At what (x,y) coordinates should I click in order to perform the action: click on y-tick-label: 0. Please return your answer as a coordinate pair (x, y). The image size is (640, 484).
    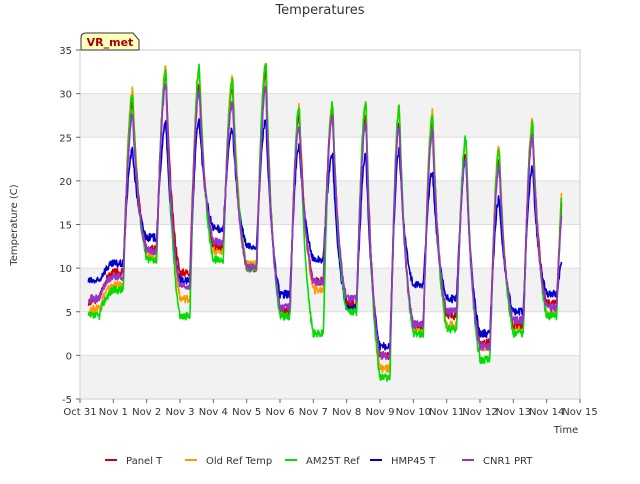
    Looking at the image, I should click on (69, 356).